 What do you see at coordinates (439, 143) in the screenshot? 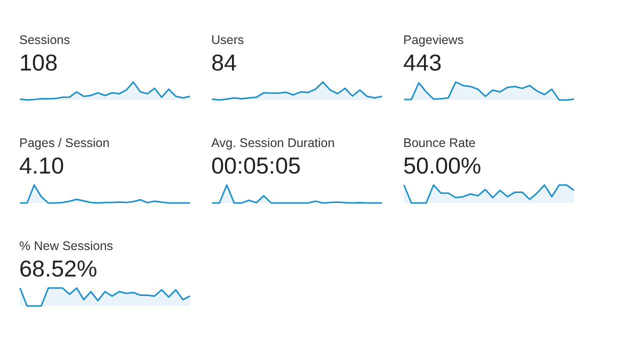
I see `chart-title: Bounce Rate` at bounding box center [439, 143].